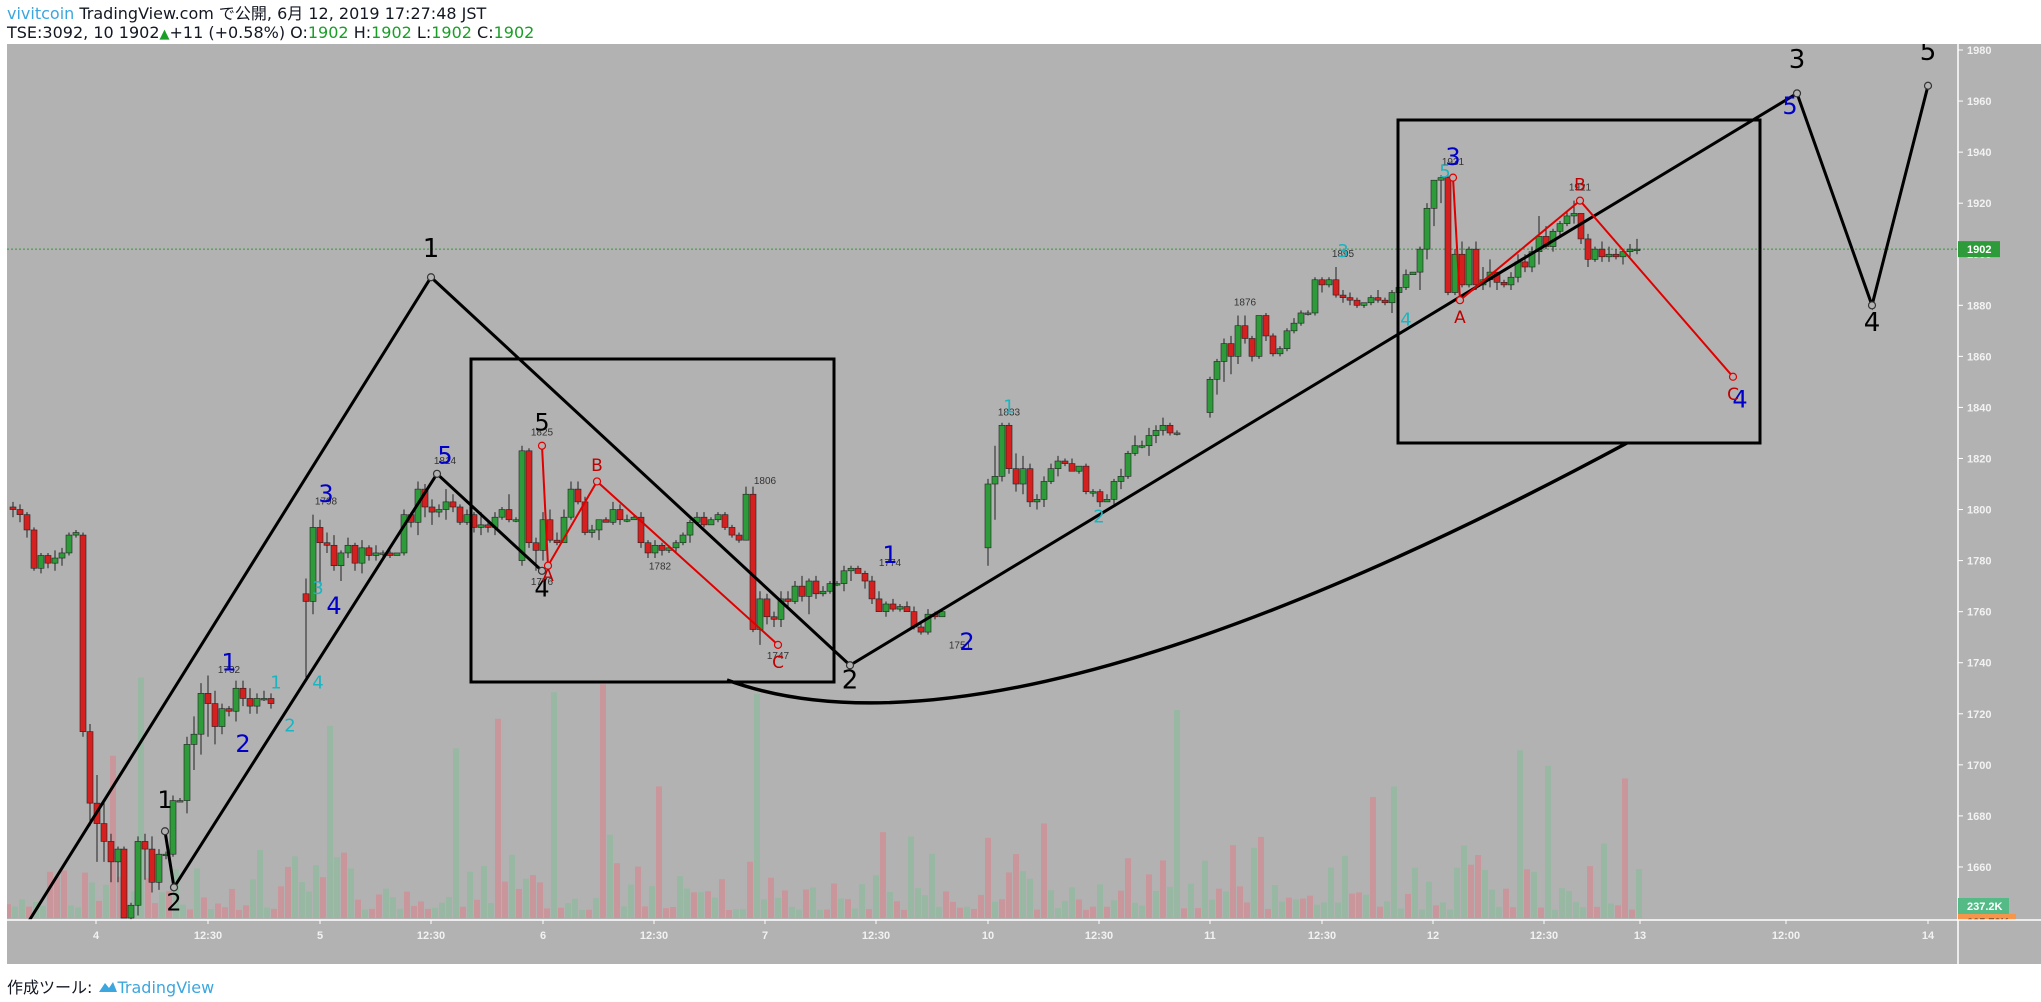  Describe the element at coordinates (353, 681) in the screenshot. I see `sub-wave-line` at that location.